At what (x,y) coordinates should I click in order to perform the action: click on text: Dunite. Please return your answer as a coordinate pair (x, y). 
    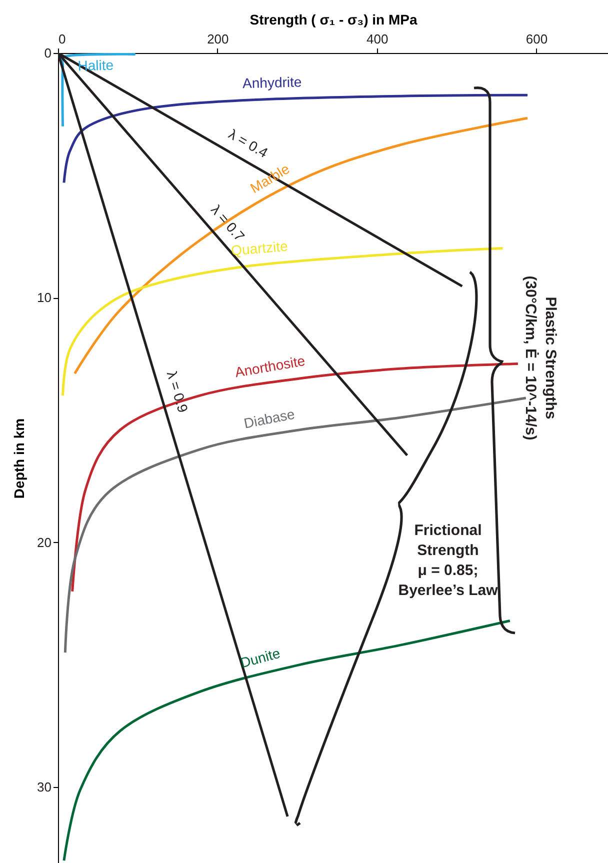
    Looking at the image, I should click on (260, 657).